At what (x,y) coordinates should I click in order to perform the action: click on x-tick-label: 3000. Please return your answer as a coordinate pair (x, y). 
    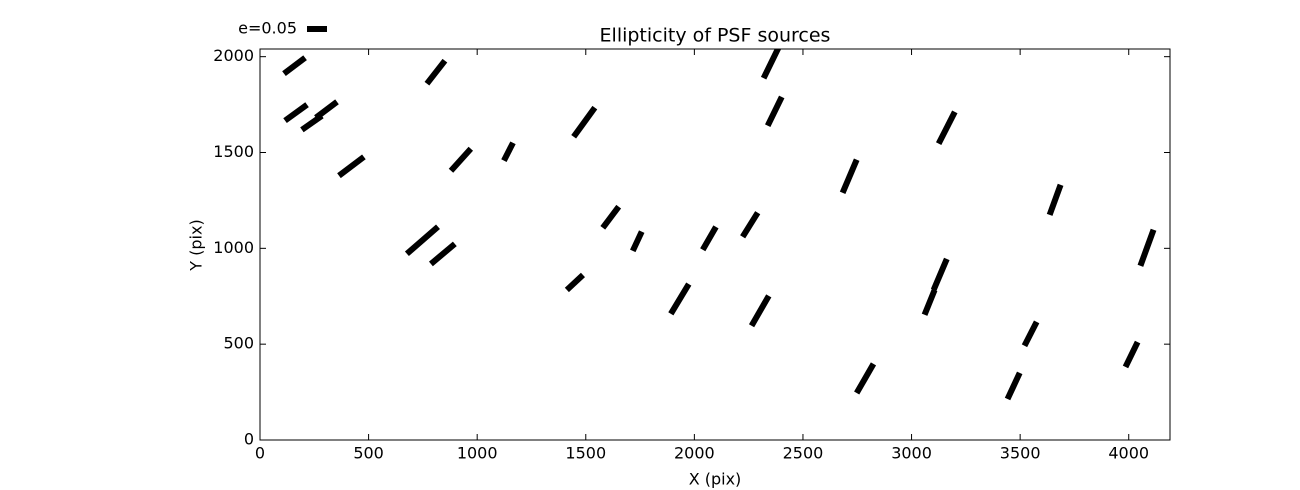
    Looking at the image, I should click on (911, 453).